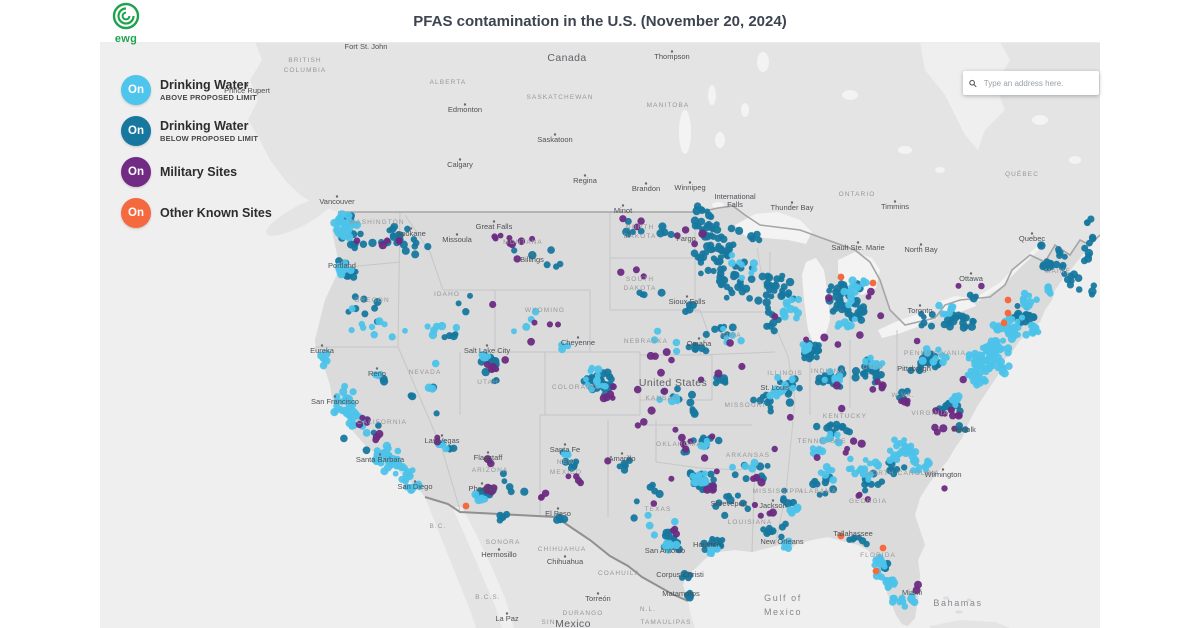  I want to click on search-input, so click(1037, 83).